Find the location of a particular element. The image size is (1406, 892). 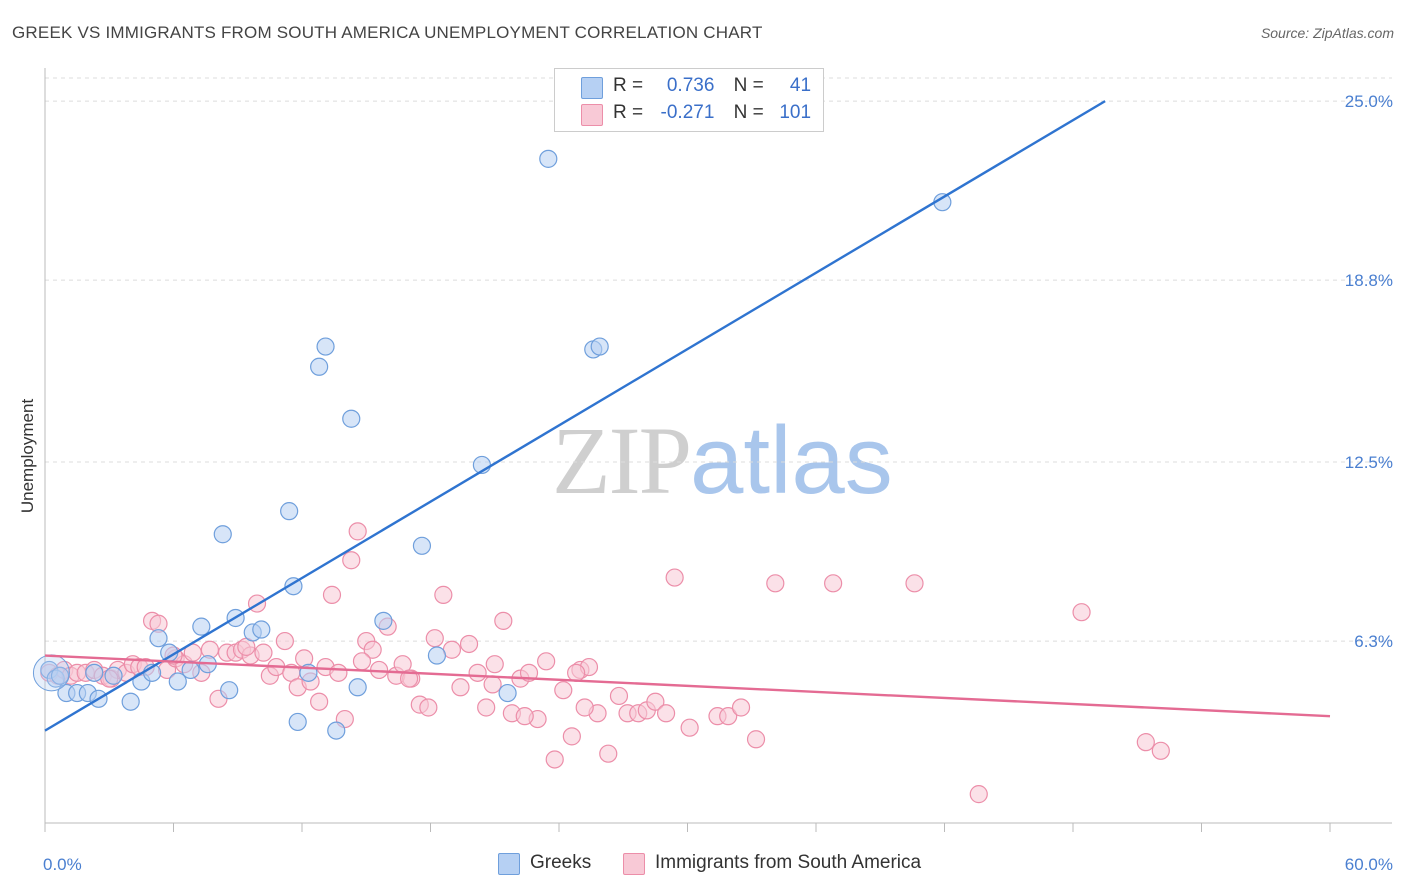

bottom-legend-swatch-immigrants is located at coordinates (634, 864).